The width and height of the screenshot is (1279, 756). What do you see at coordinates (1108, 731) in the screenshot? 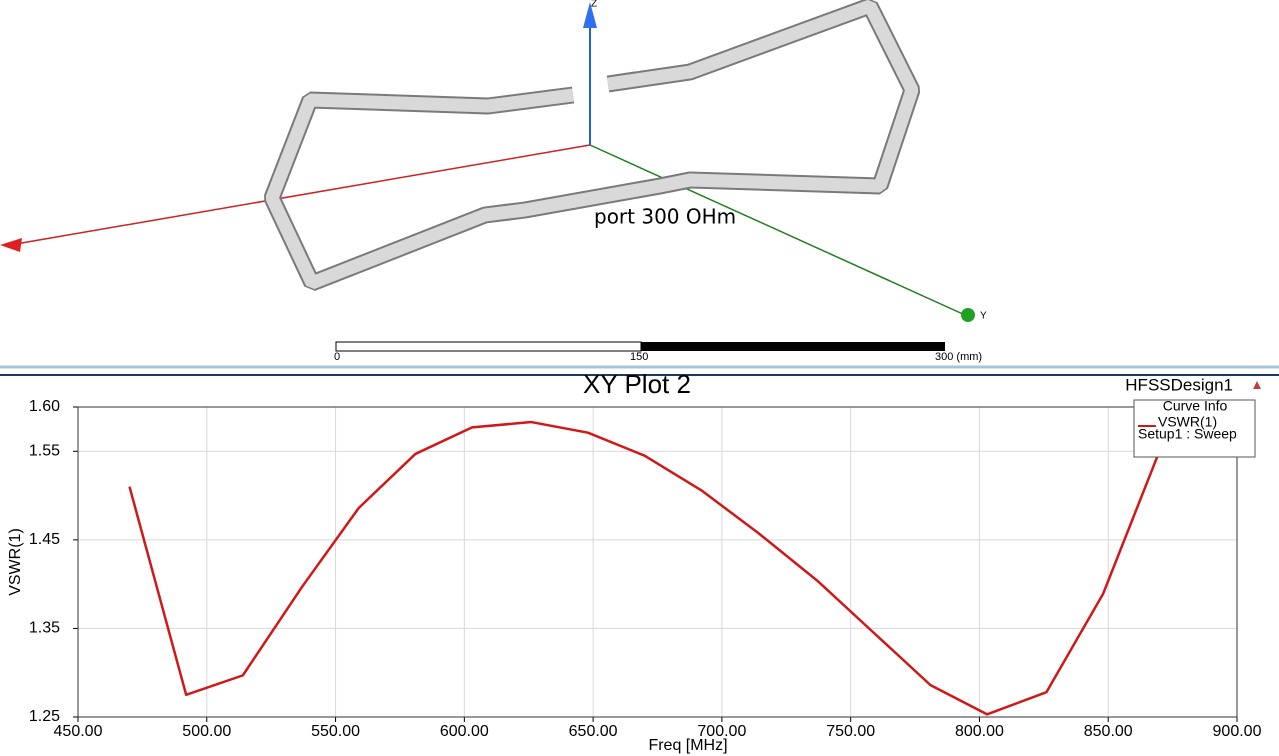
I see `x-tick-label: 850.00` at bounding box center [1108, 731].